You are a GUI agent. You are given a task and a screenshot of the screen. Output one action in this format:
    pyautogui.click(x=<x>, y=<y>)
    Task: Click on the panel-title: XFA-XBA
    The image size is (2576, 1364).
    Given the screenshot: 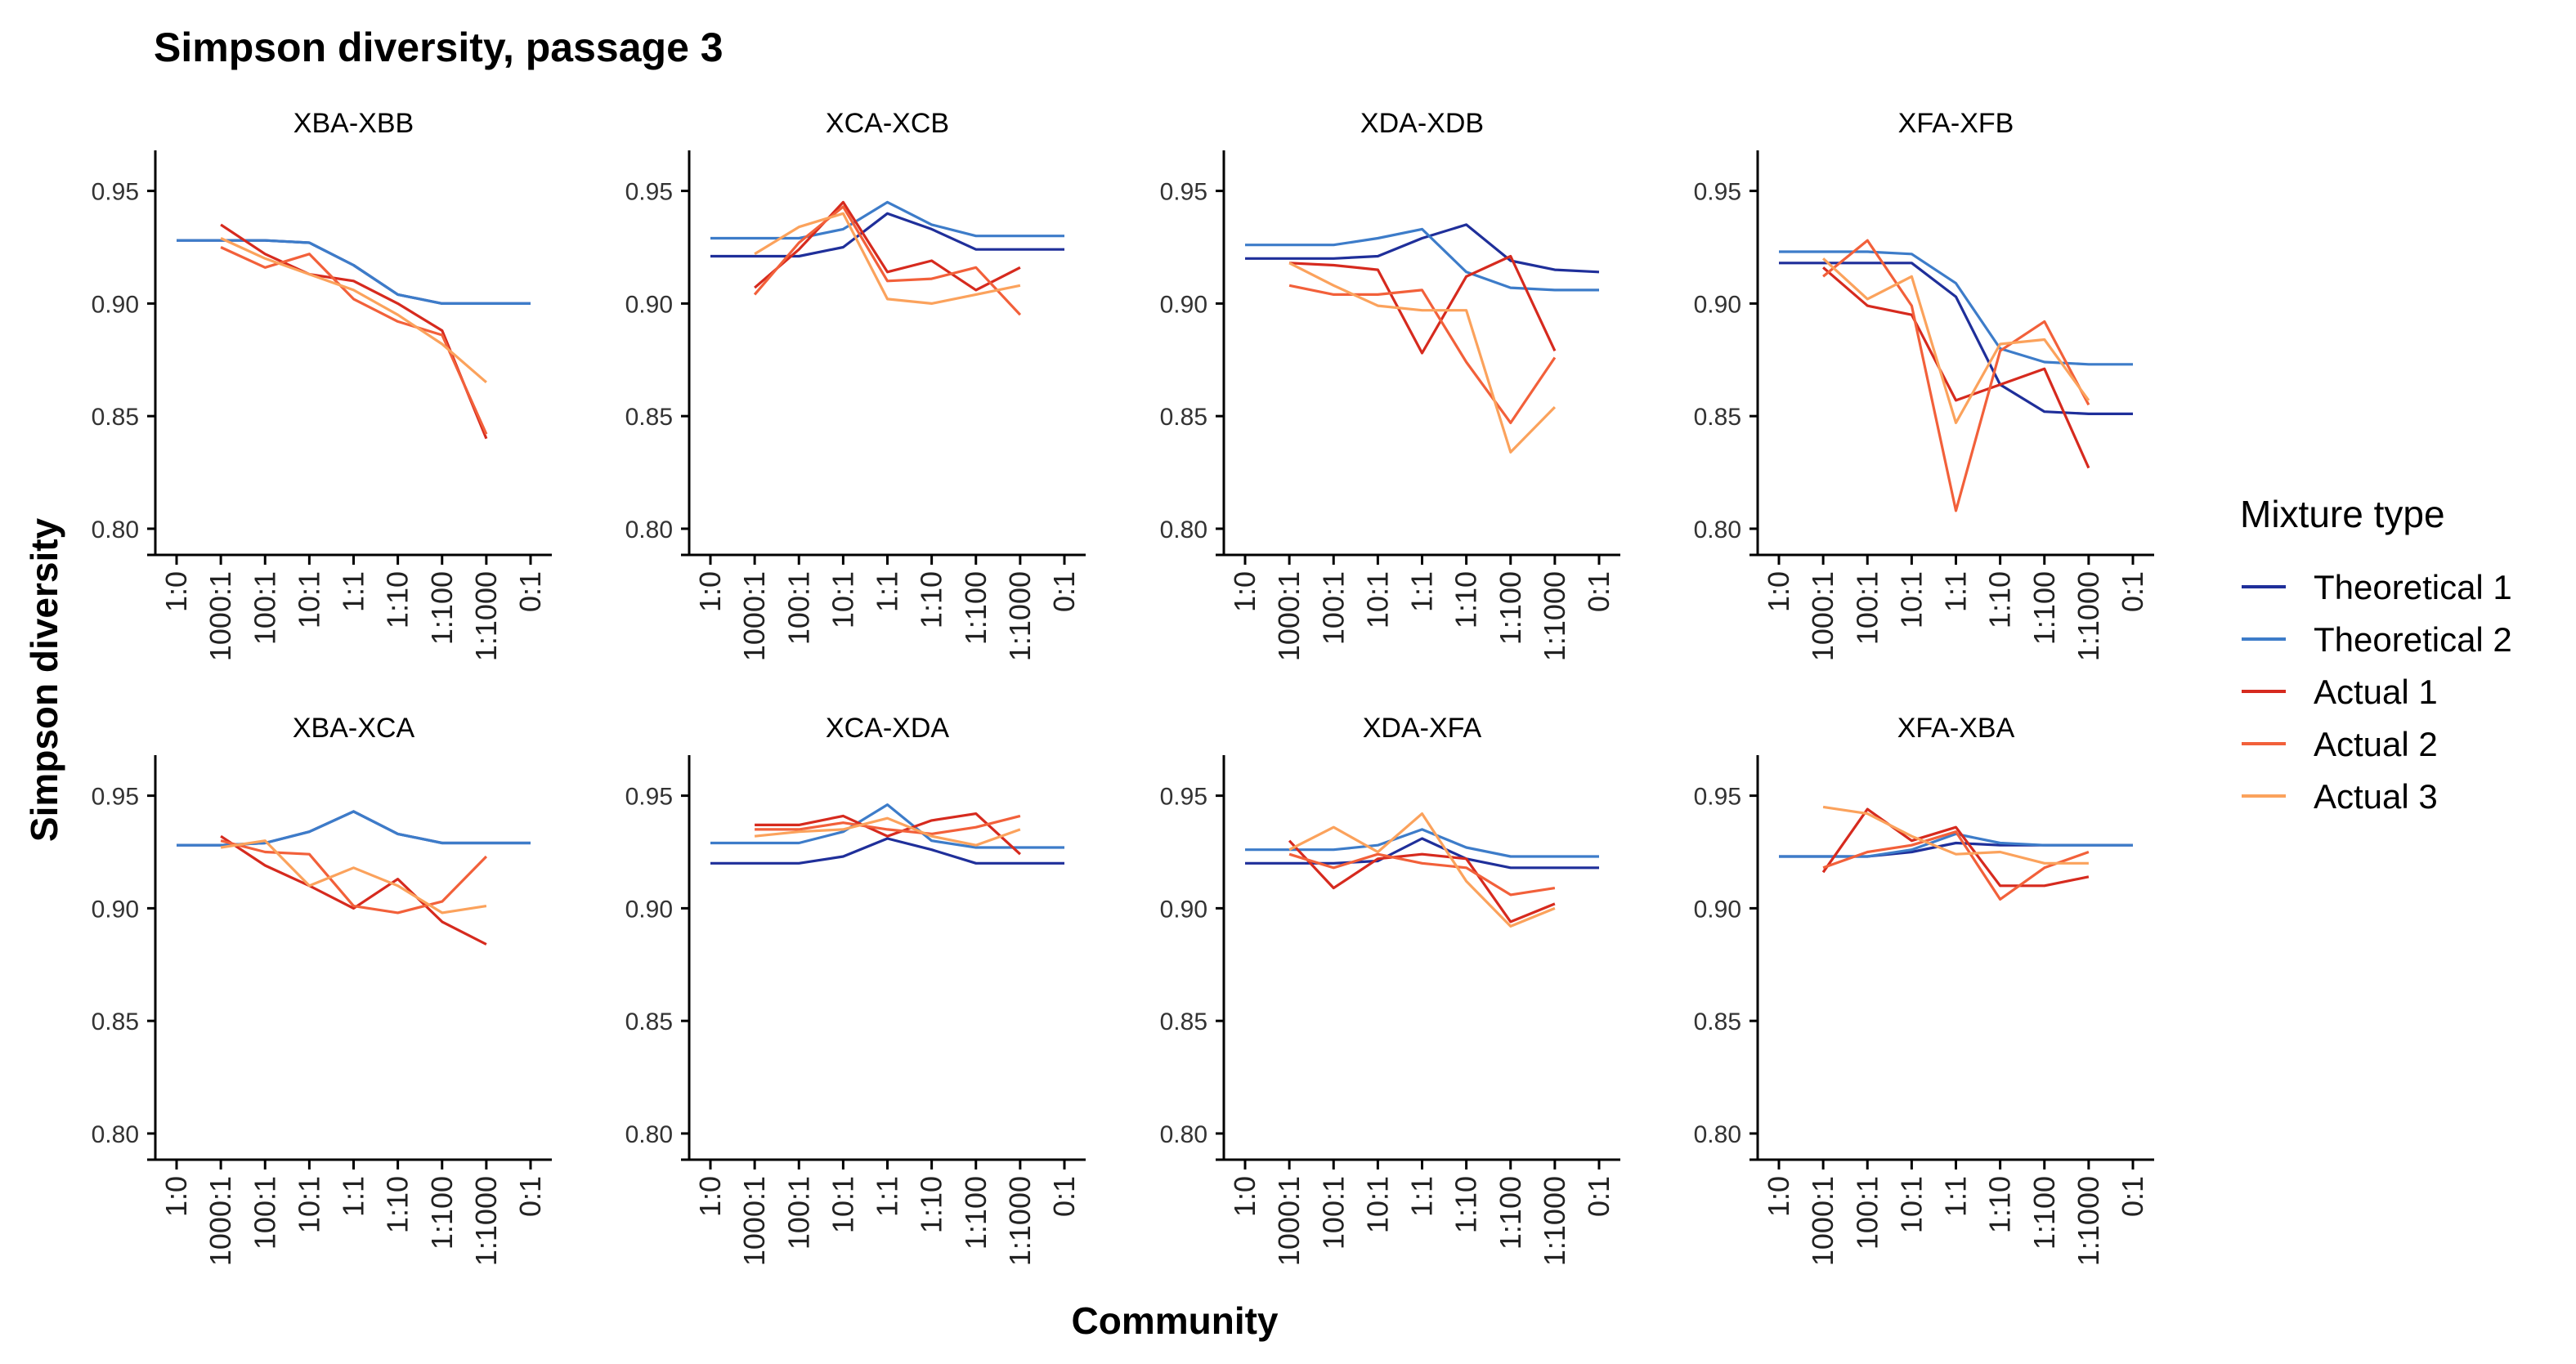 What is the action you would take?
    pyautogui.click(x=1956, y=728)
    